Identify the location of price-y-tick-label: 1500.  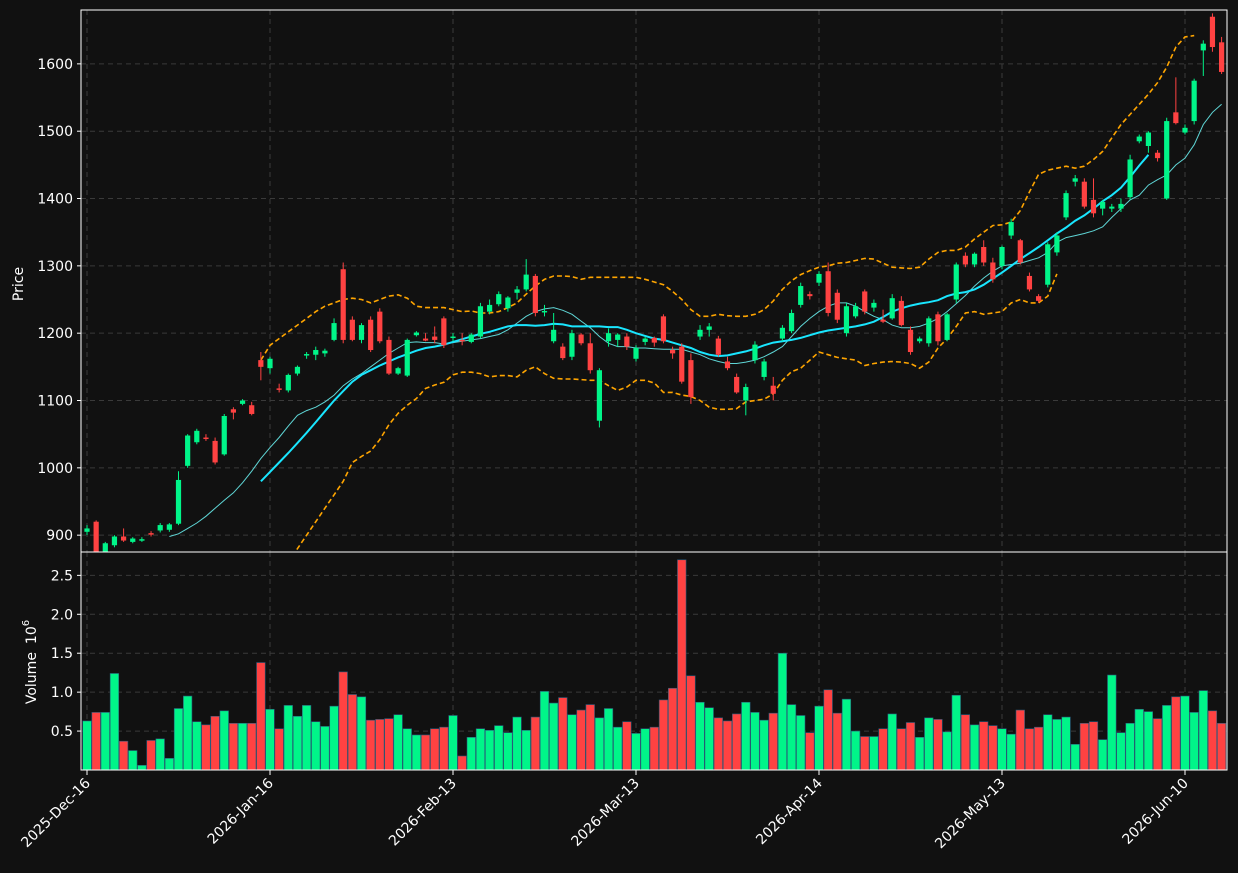
(55, 132).